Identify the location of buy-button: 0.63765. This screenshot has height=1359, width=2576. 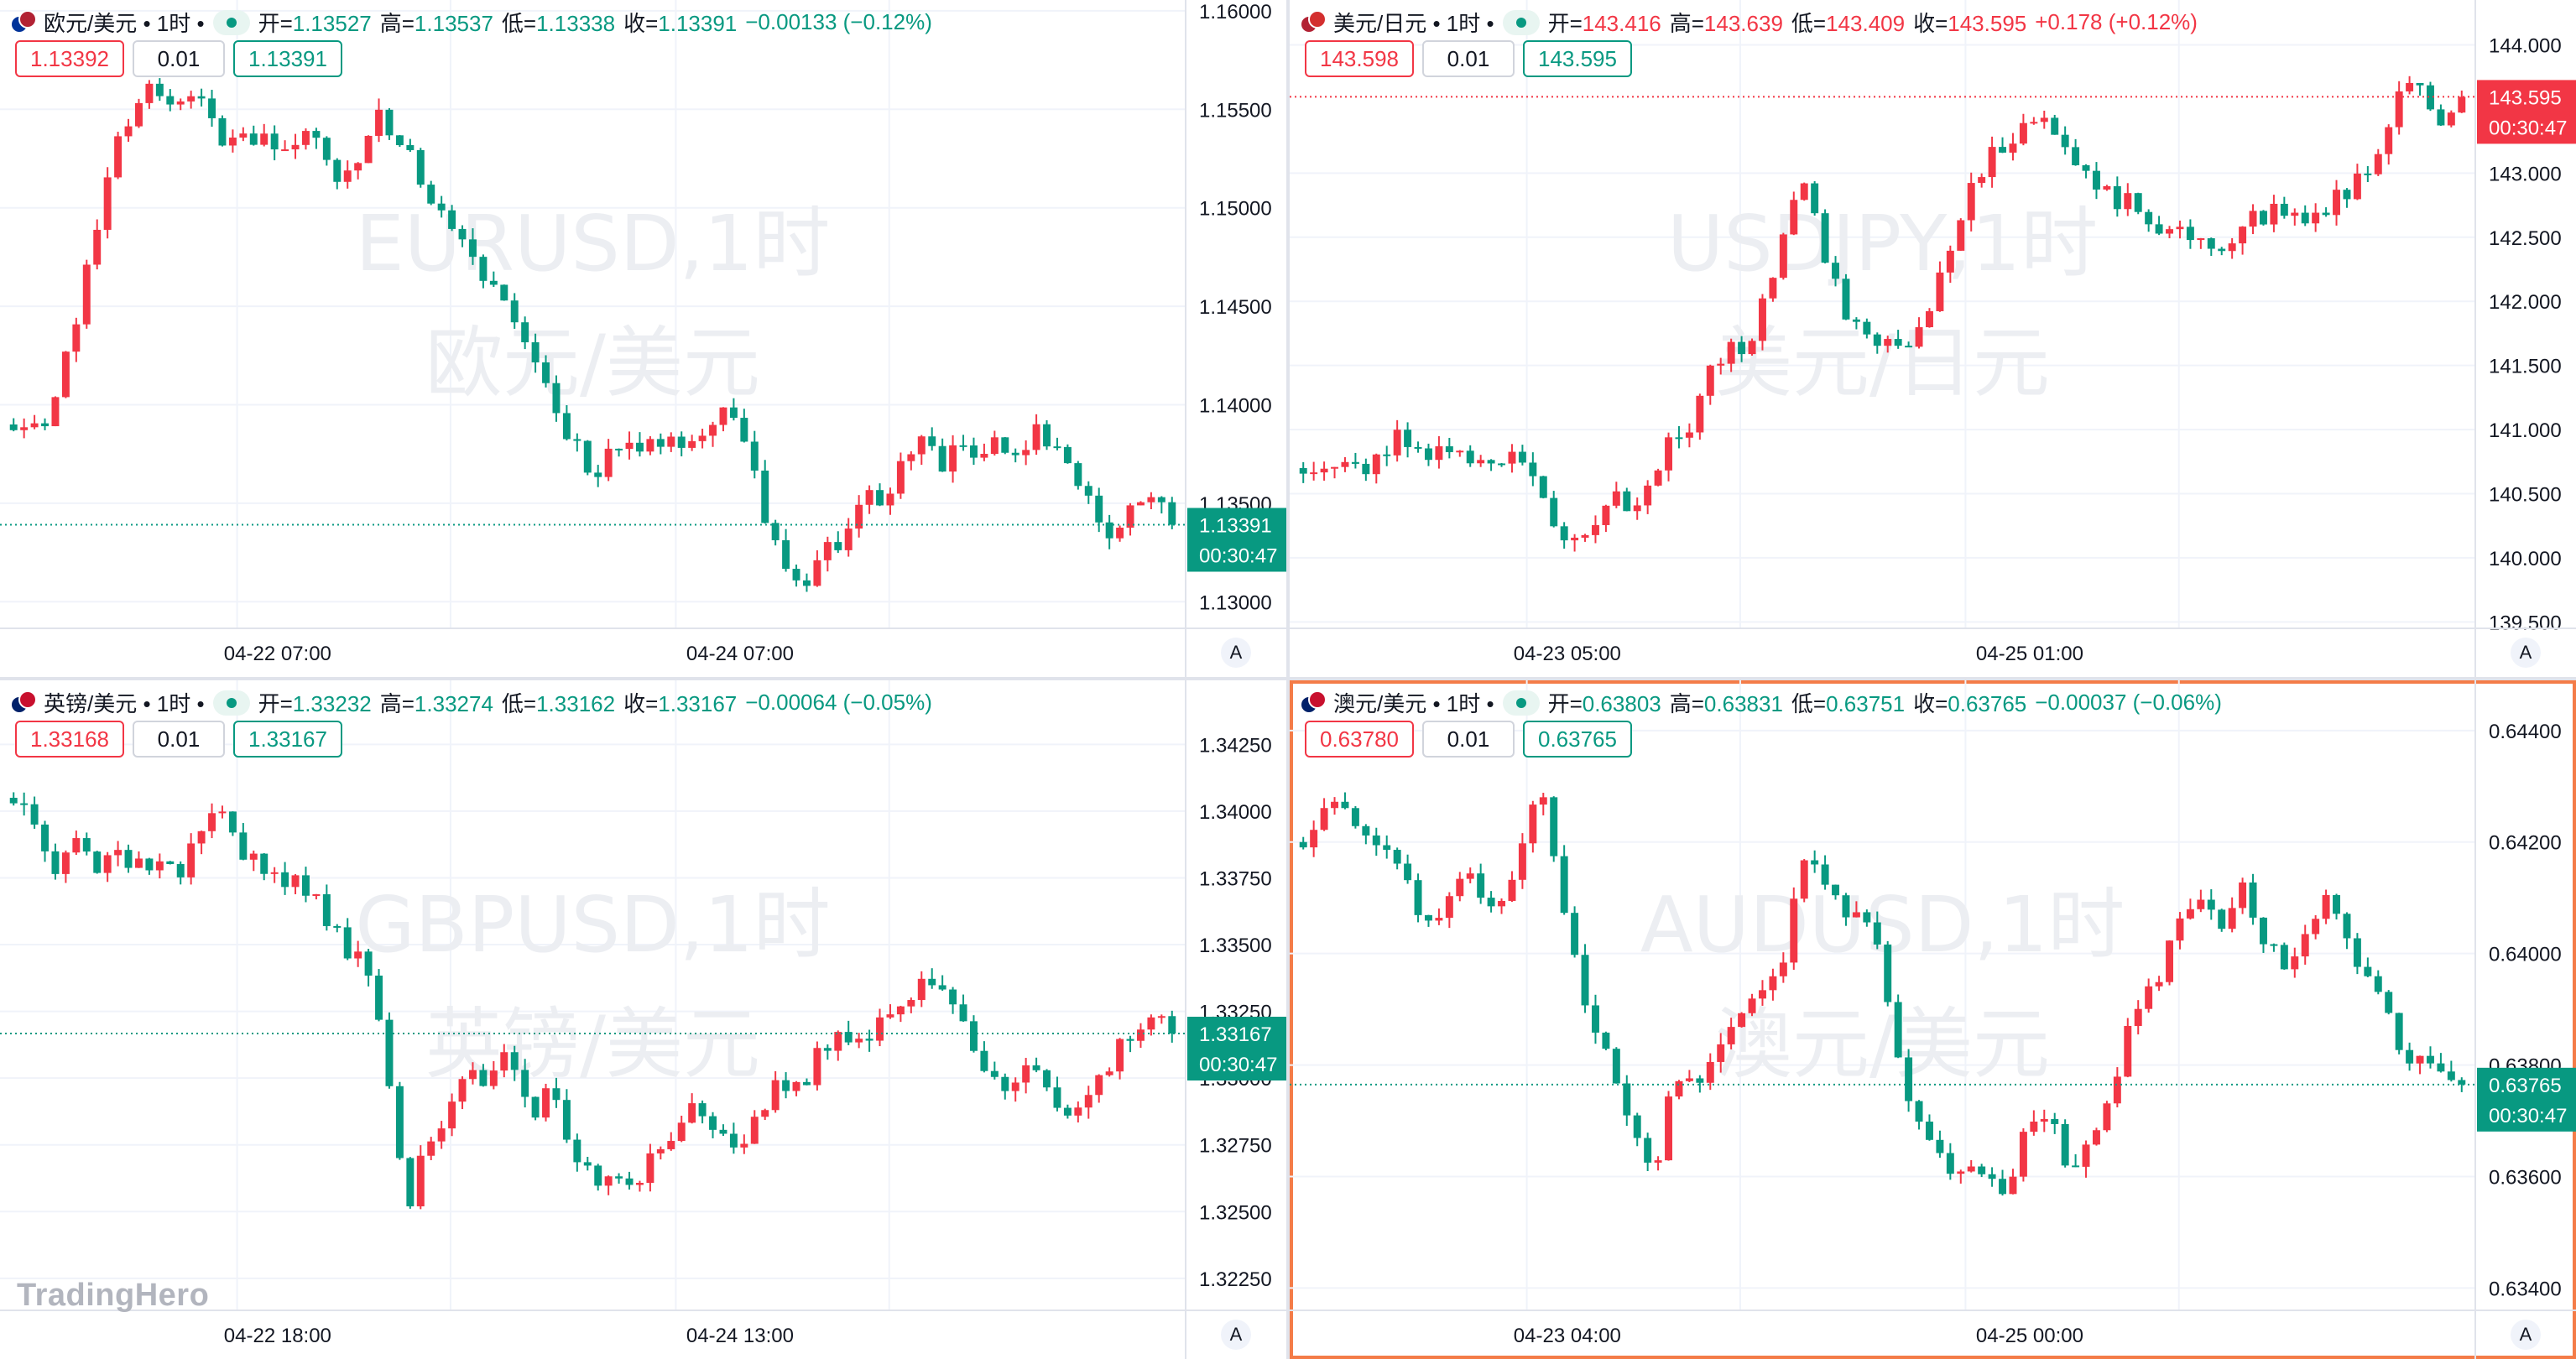
(1577, 739).